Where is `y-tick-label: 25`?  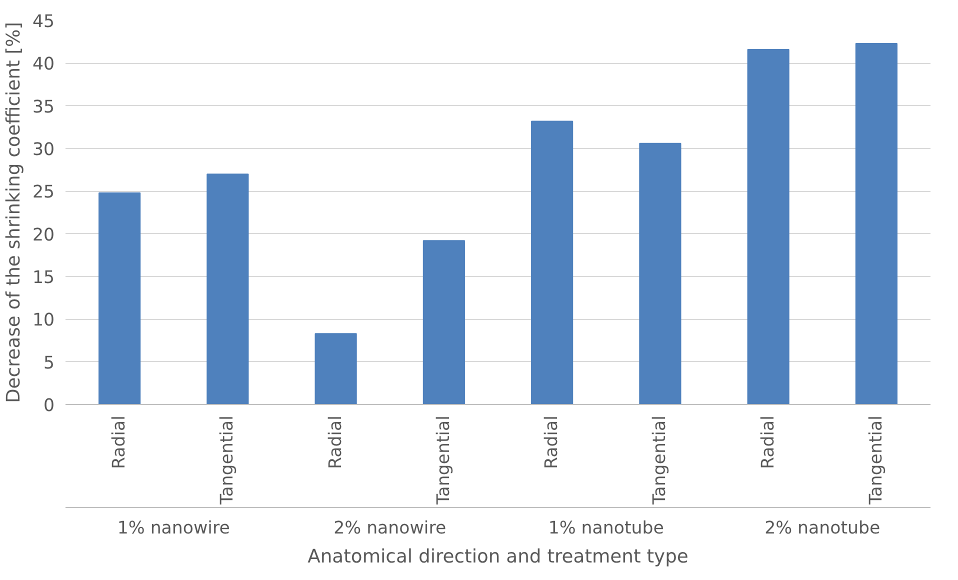 y-tick-label: 25 is located at coordinates (43, 192).